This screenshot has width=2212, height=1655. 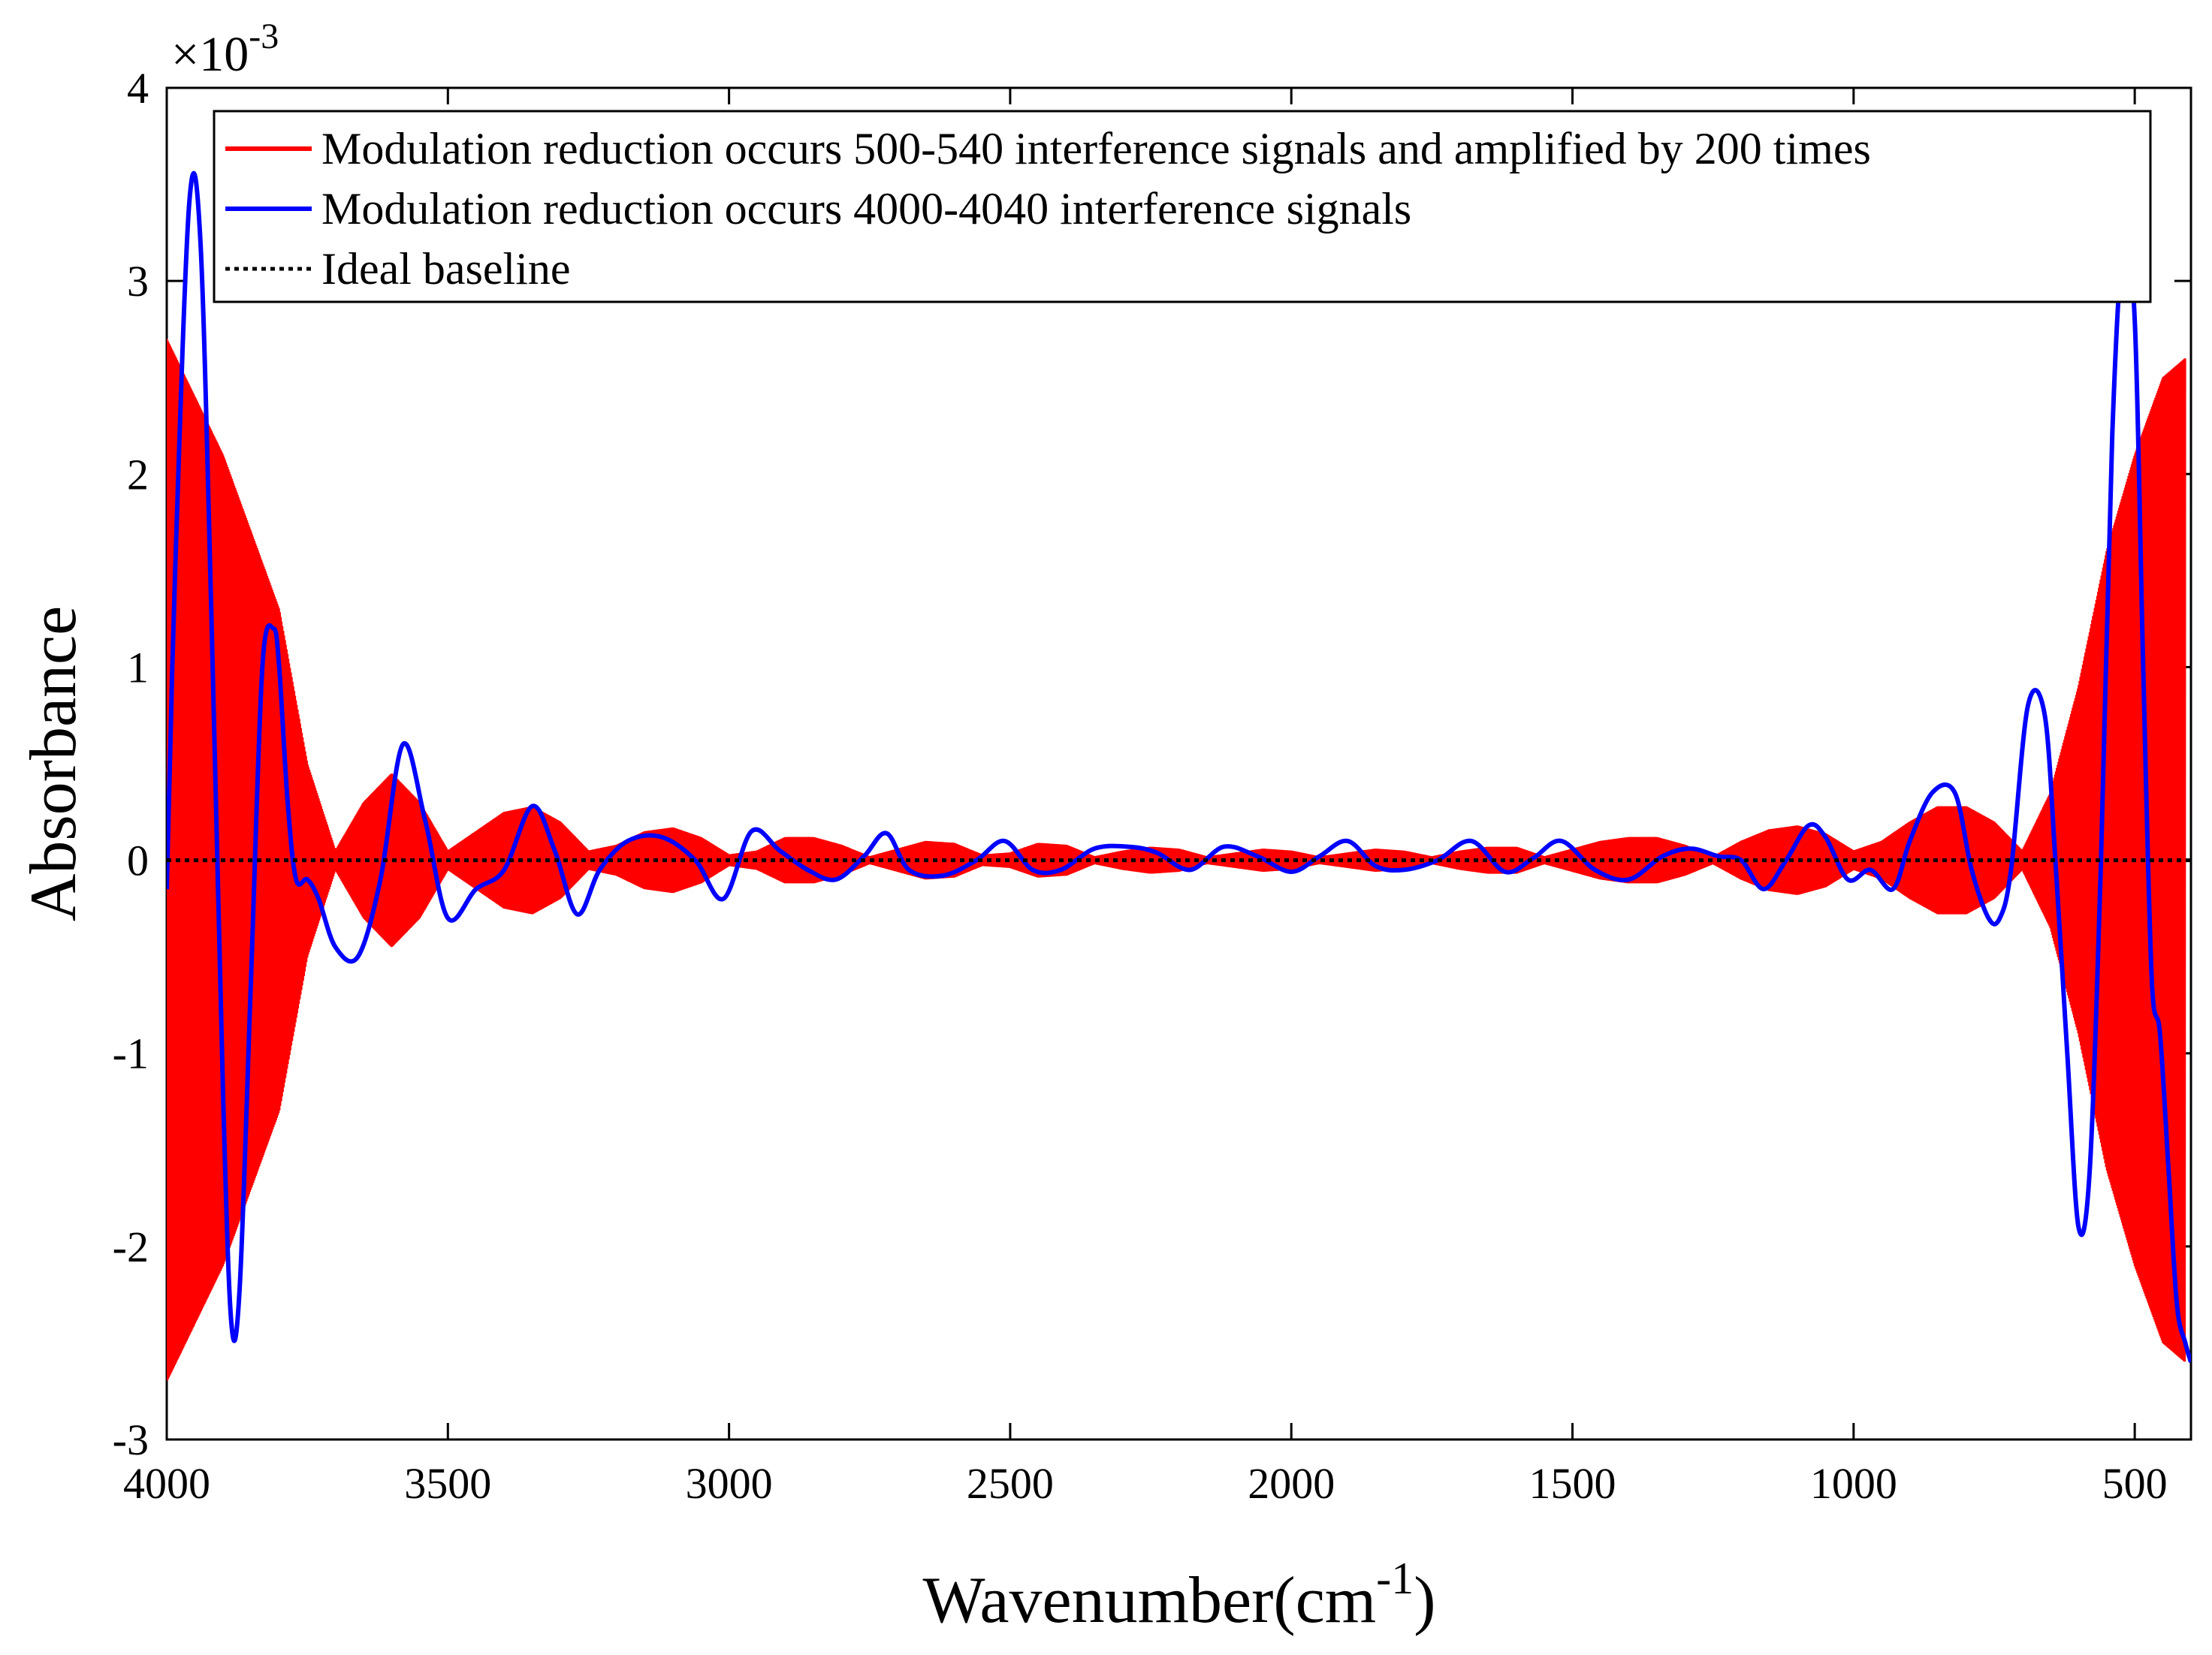 What do you see at coordinates (729, 1483) in the screenshot?
I see `x-tick-label: 3000` at bounding box center [729, 1483].